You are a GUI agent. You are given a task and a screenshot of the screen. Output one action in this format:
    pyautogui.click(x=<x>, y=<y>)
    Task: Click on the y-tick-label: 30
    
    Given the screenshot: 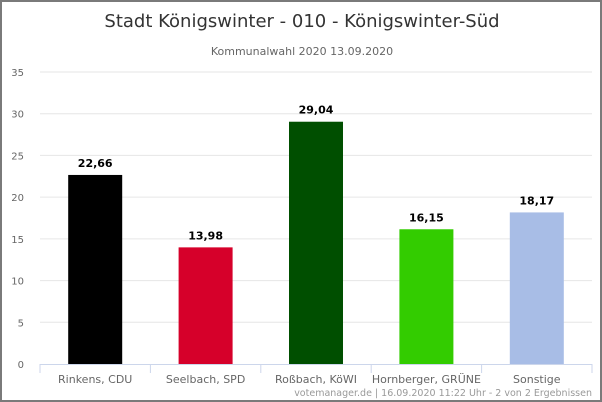 What is the action you would take?
    pyautogui.click(x=17, y=115)
    